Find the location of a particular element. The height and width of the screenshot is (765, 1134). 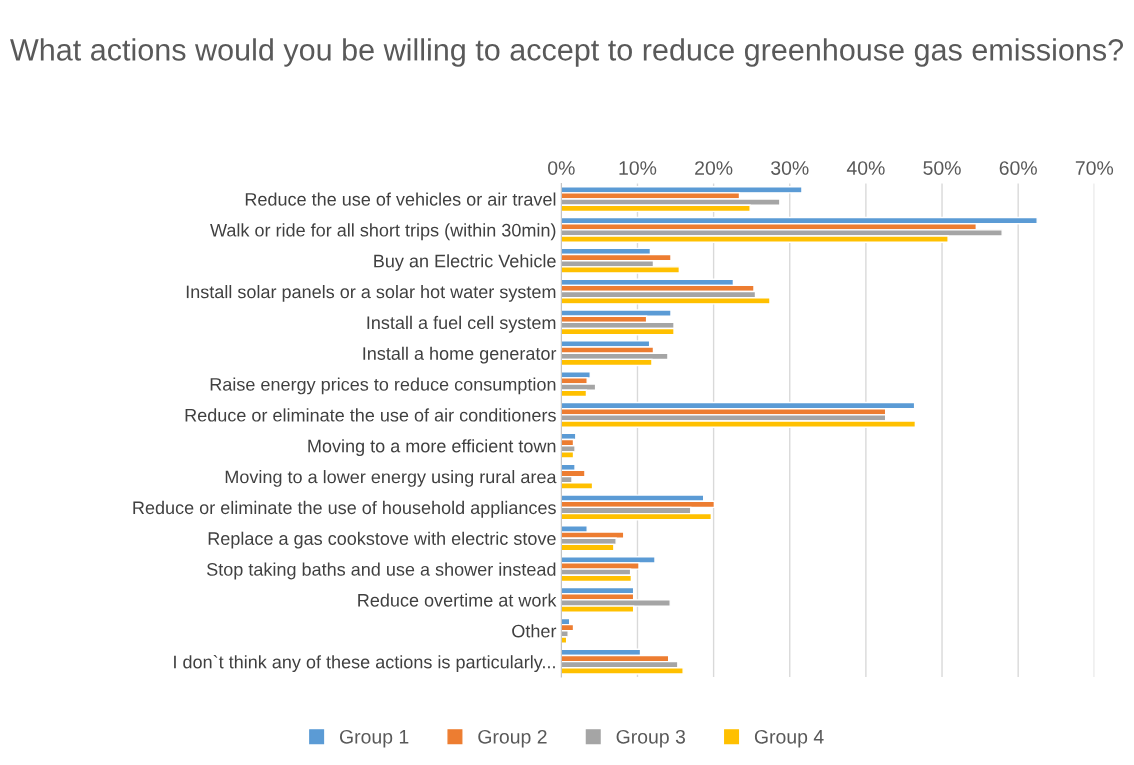

y-tick-label: Install a home generator is located at coordinates (460, 355).